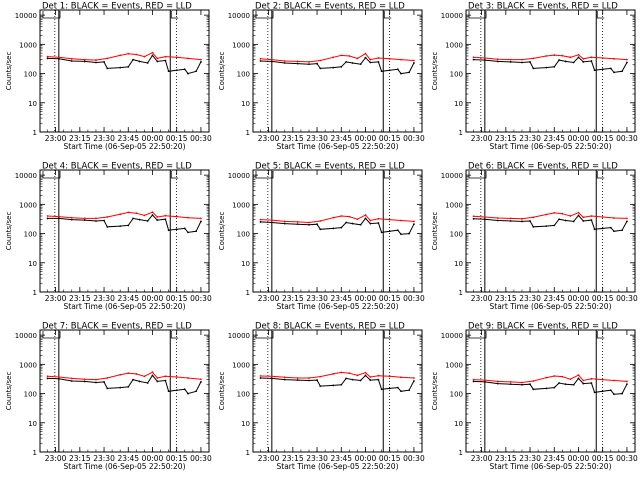 The image size is (640, 480). What do you see at coordinates (458, 424) in the screenshot?
I see `y-tick-label: 10` at bounding box center [458, 424].